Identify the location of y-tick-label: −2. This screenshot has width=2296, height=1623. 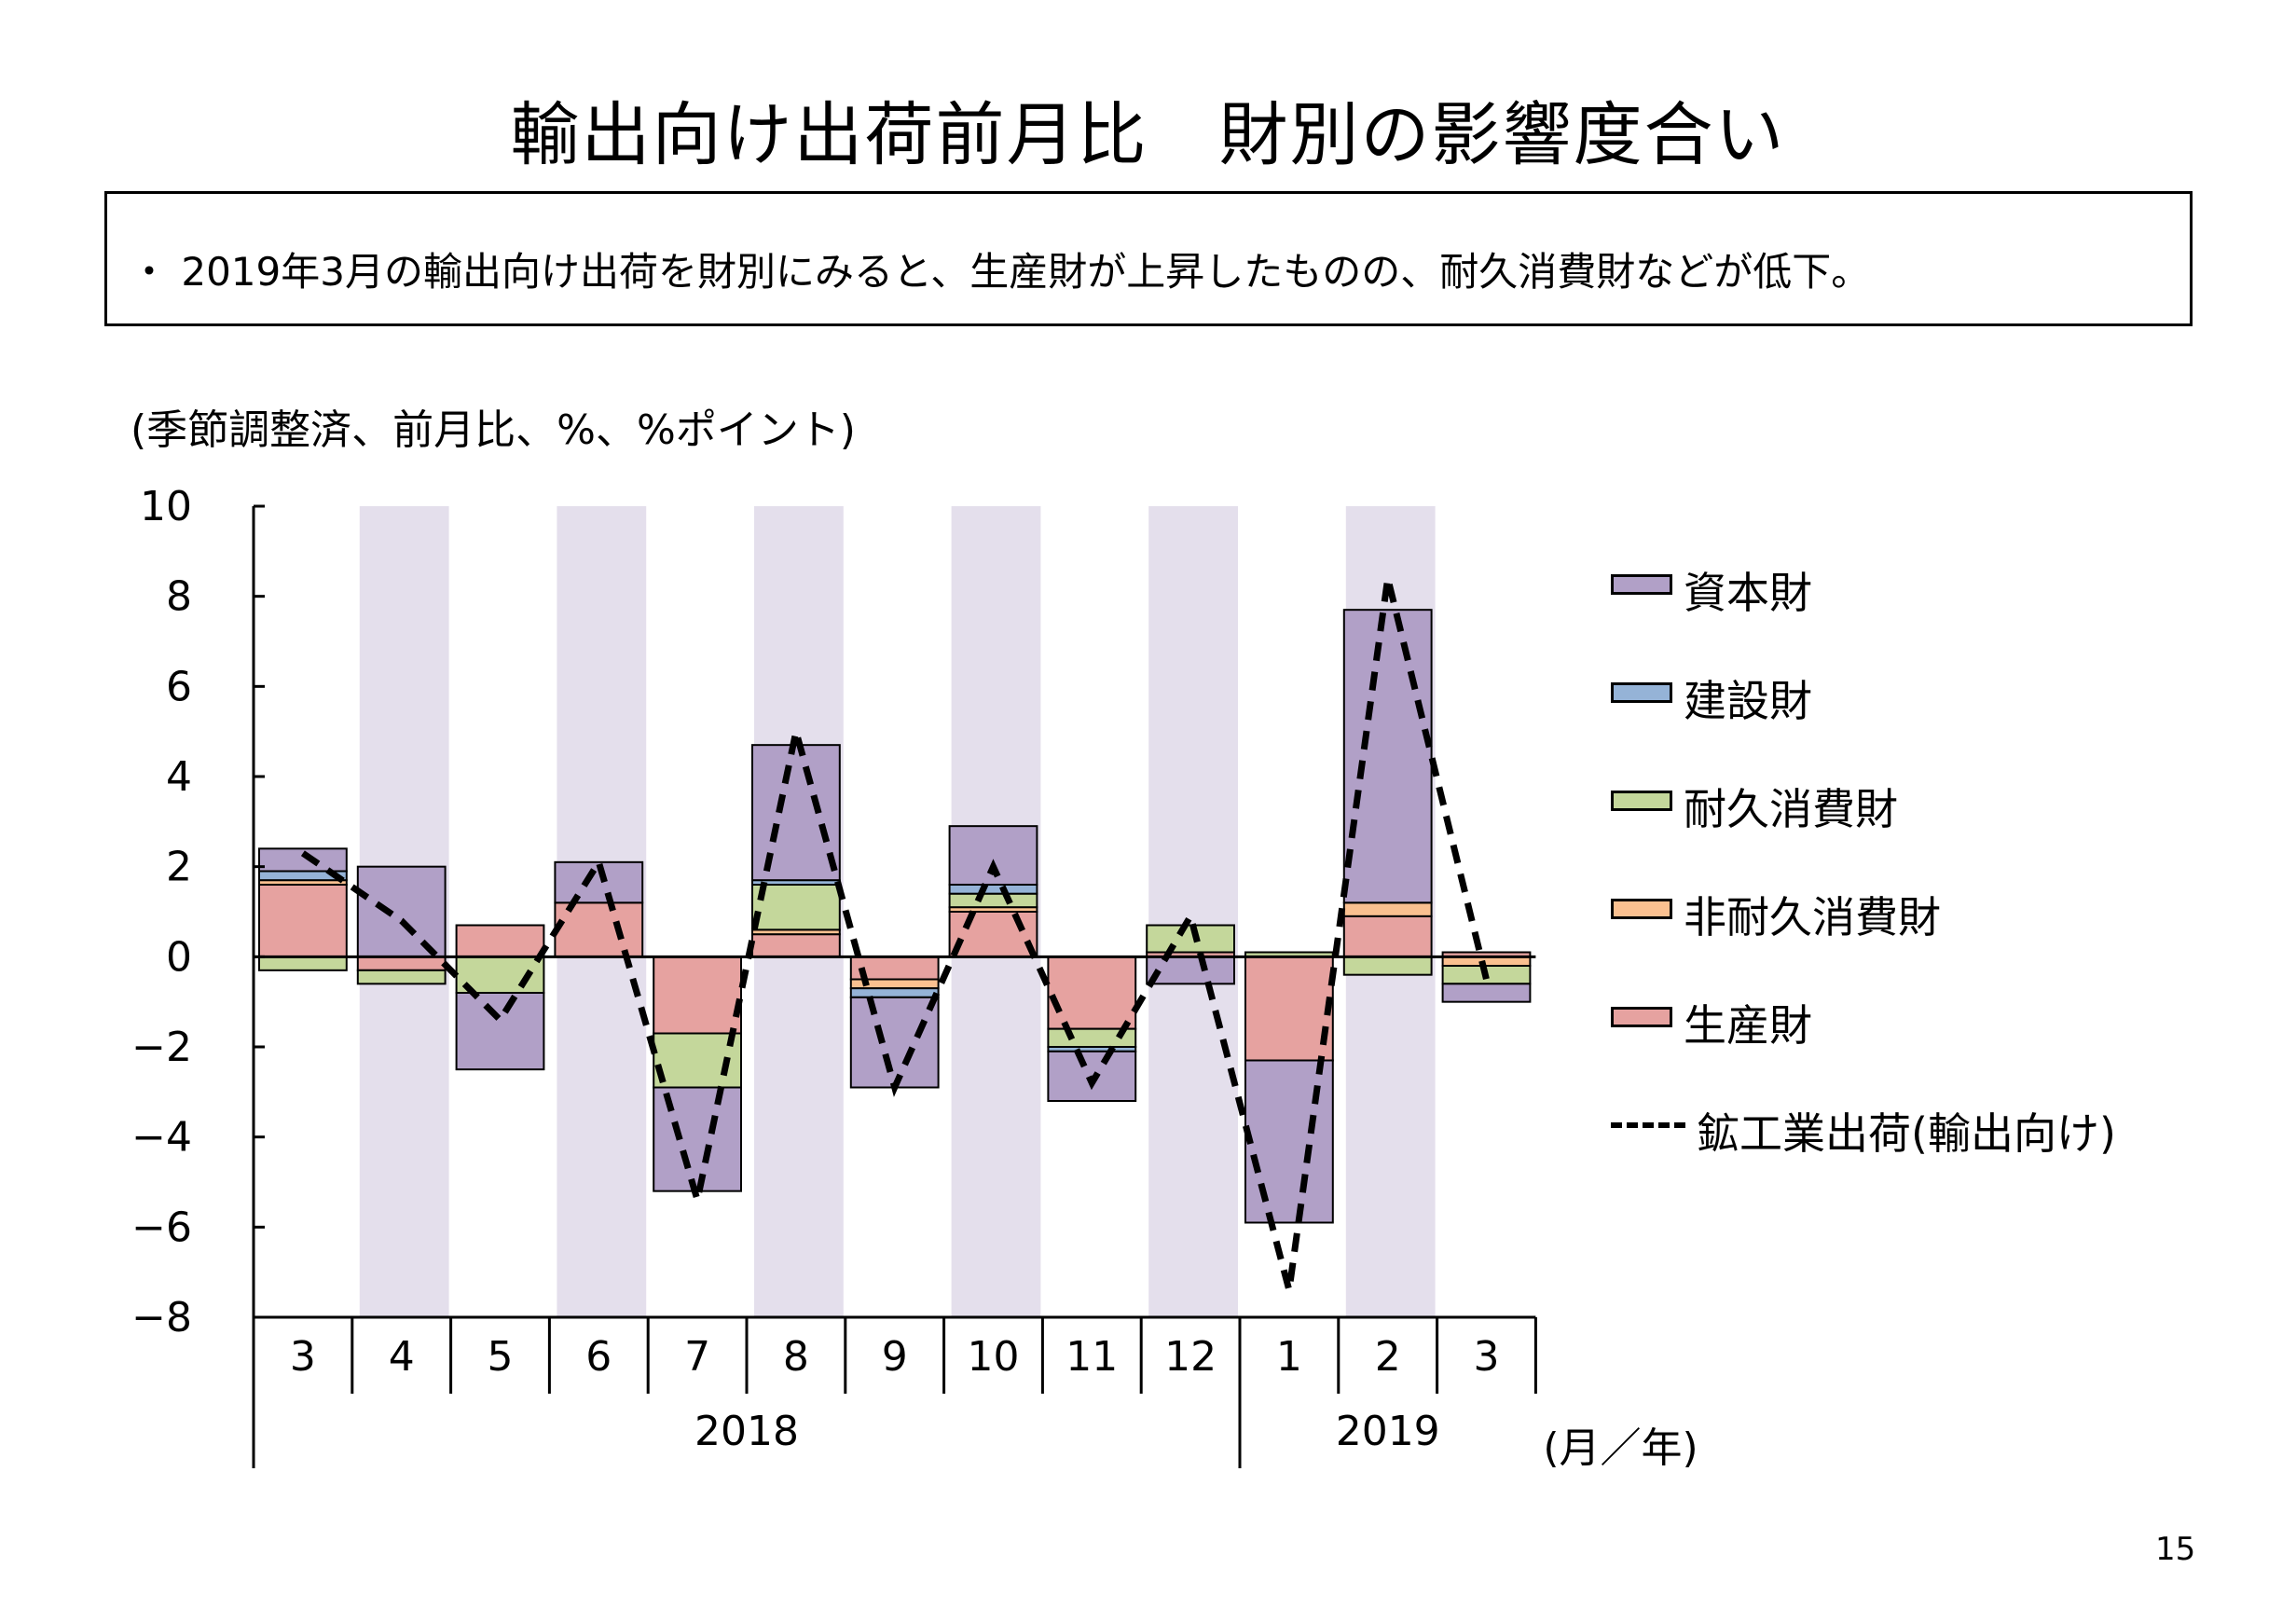
(161, 1047).